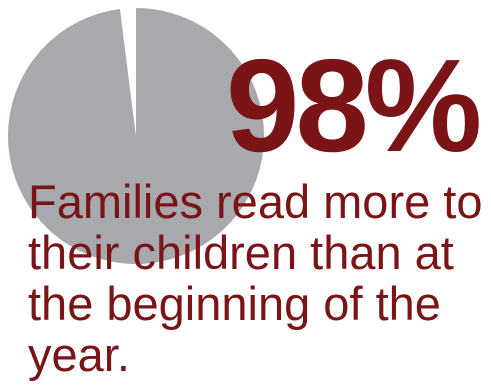 The width and height of the screenshot is (491, 390). Describe the element at coordinates (127, 72) in the screenshot. I see `pie-slice-gap` at that location.